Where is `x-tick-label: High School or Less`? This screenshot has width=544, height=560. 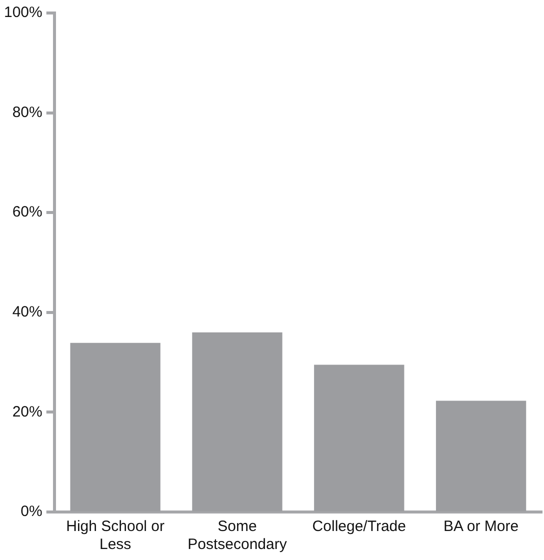
x-tick-label: High School or Less is located at coordinates (115, 536).